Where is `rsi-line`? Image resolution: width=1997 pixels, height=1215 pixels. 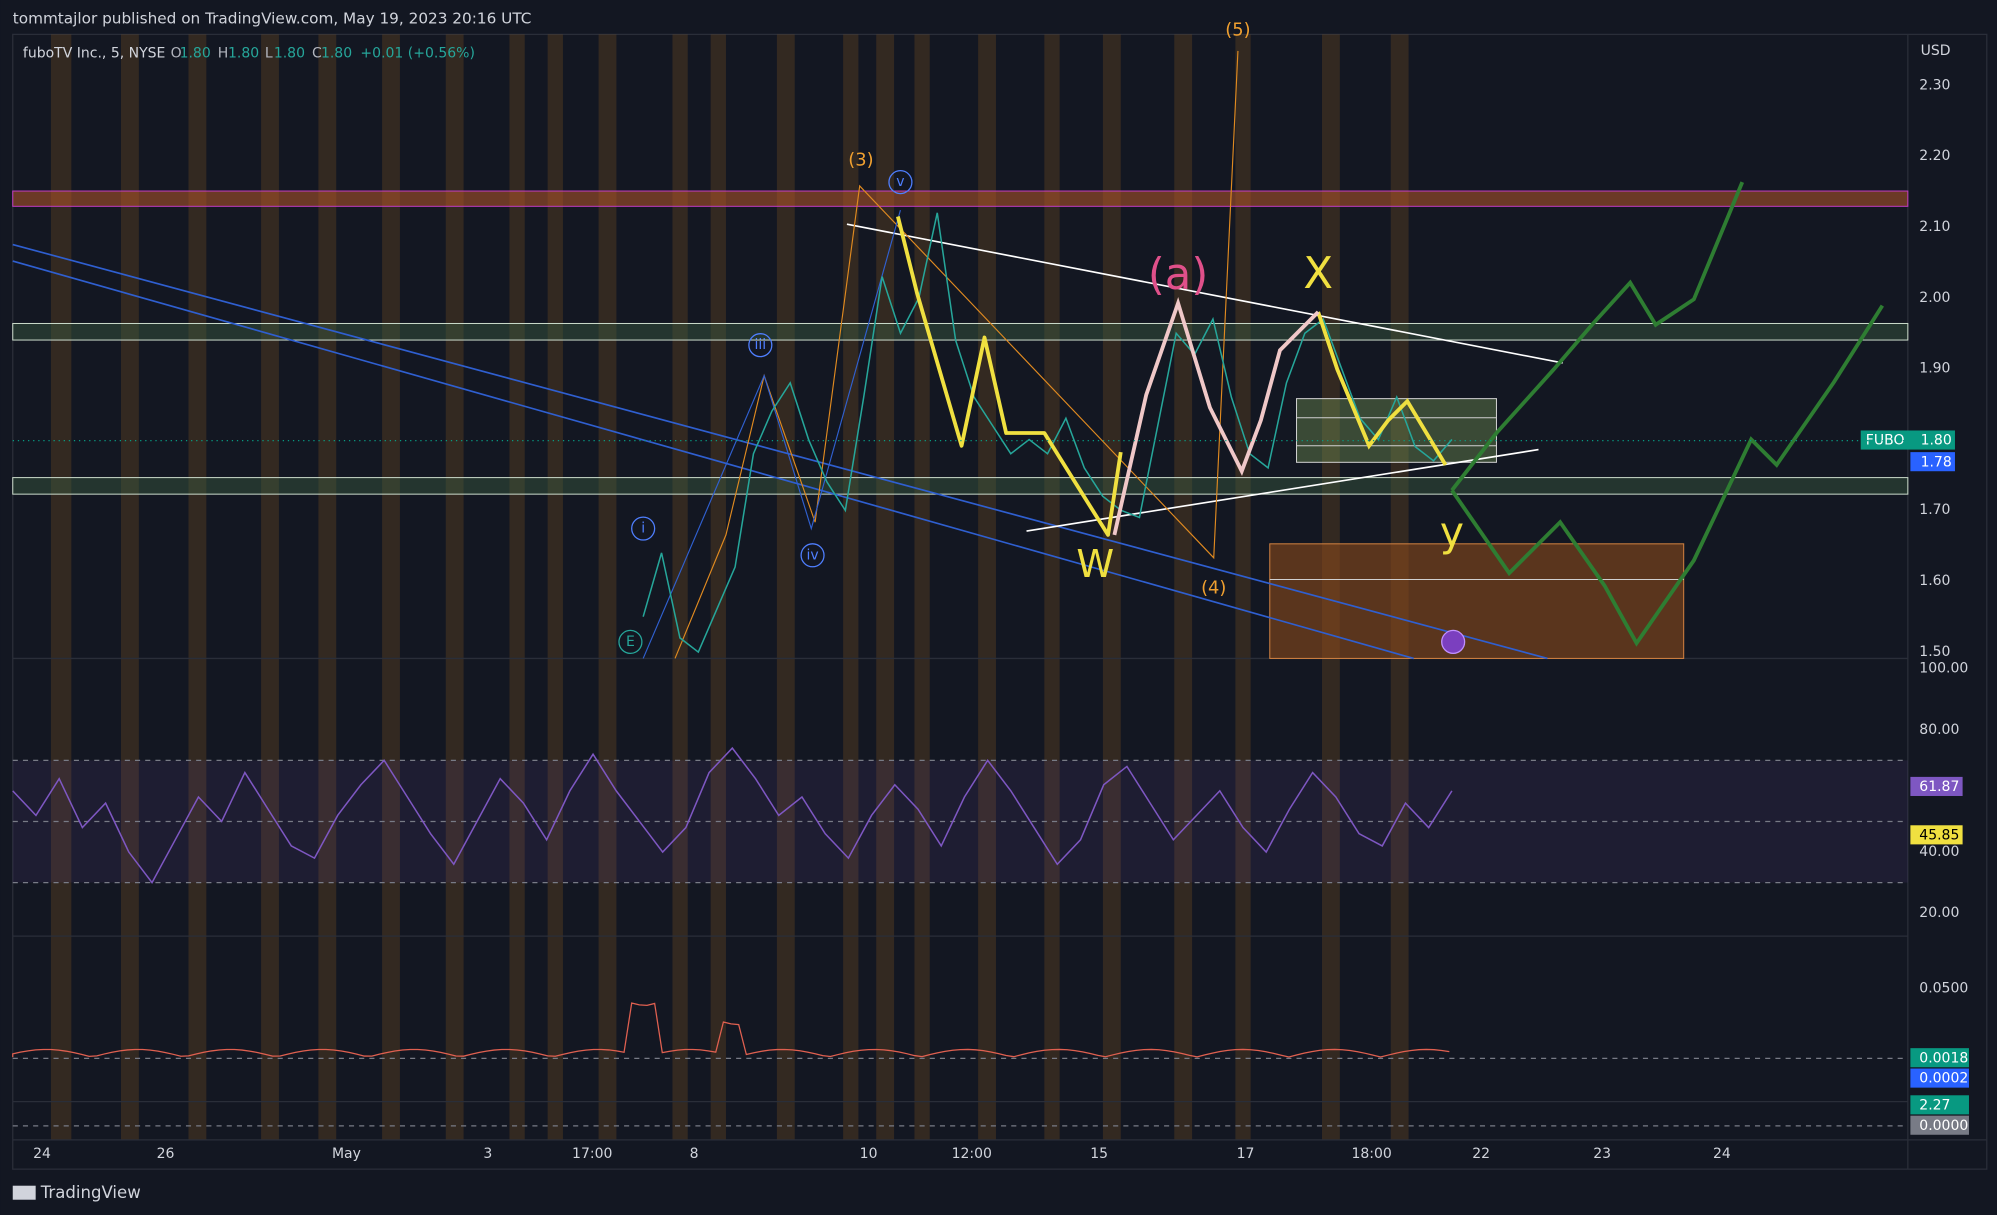 rsi-line is located at coordinates (732, 815).